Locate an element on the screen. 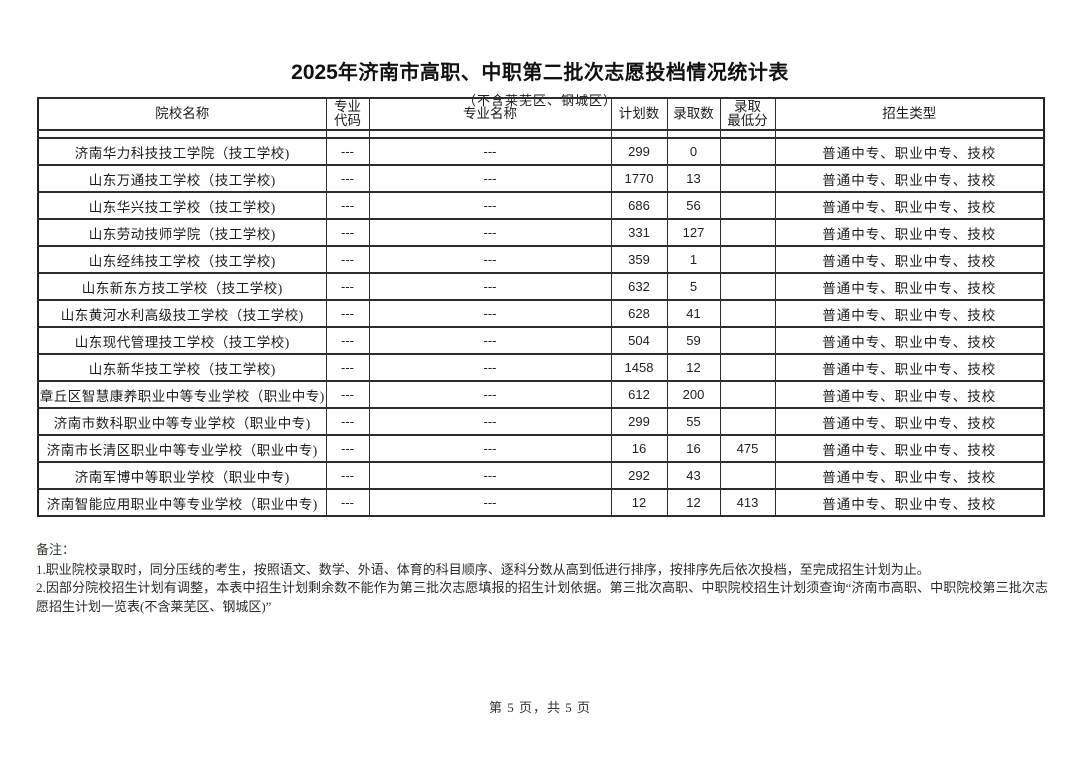  school-name-cell: 山东华兴技工学校（技工学校) is located at coordinates (182, 206).